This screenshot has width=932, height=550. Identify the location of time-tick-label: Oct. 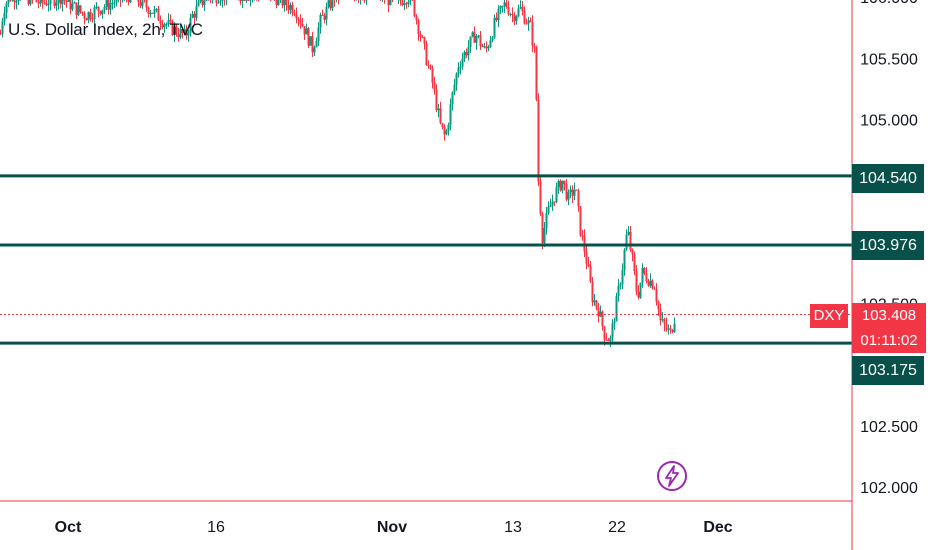
(68, 527).